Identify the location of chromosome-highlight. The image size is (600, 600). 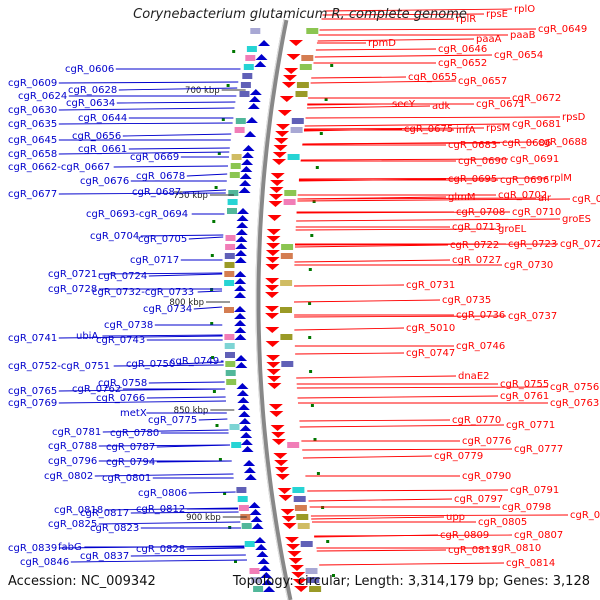
(272, 309).